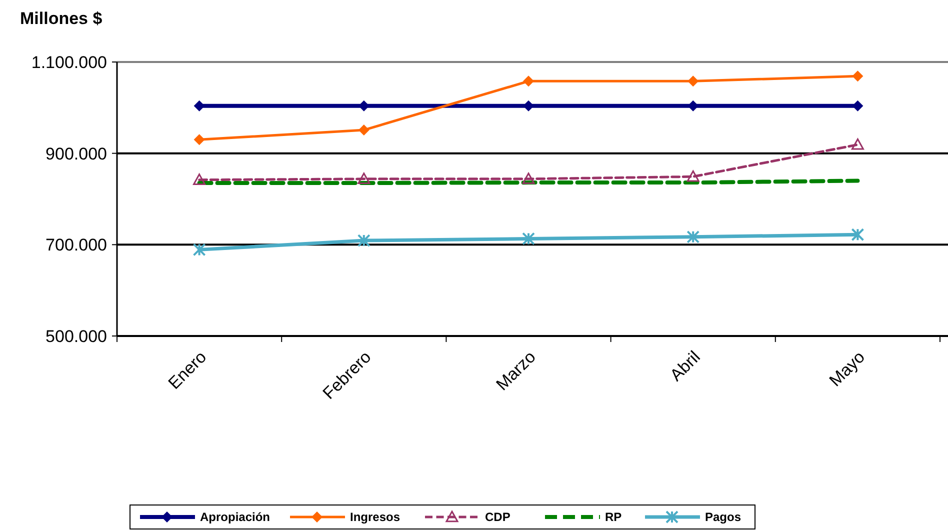 The image size is (948, 531). What do you see at coordinates (497, 517) in the screenshot?
I see `legend-label: CDP` at bounding box center [497, 517].